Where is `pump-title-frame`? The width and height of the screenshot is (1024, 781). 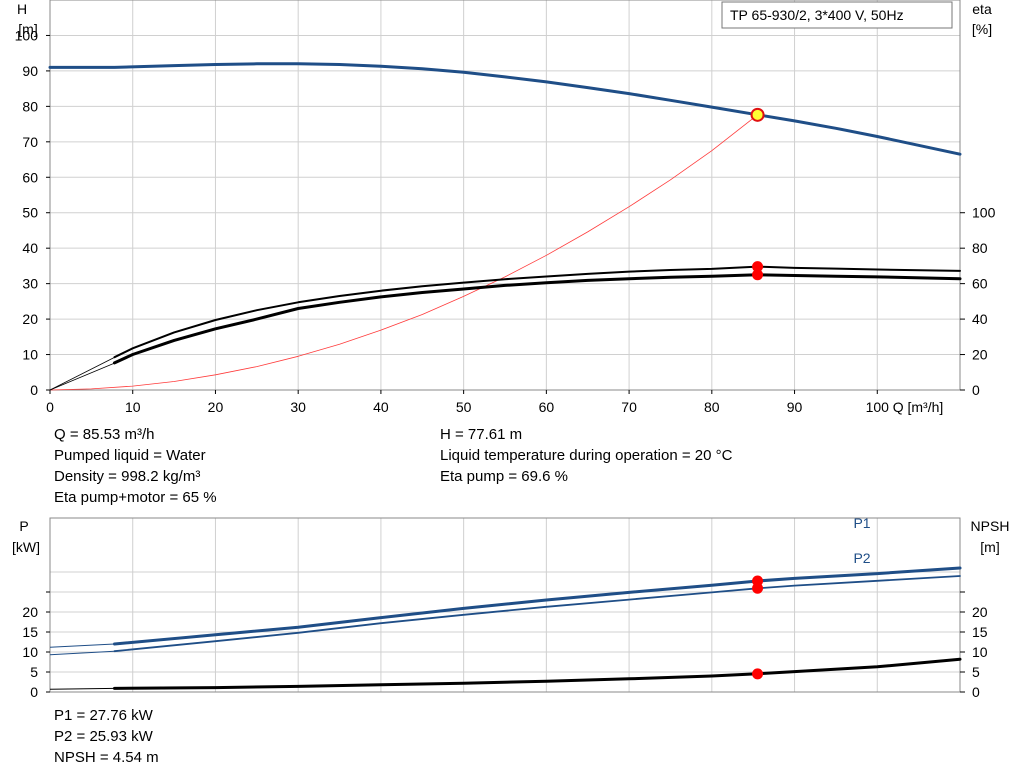
pump-title-frame is located at coordinates (837, 15).